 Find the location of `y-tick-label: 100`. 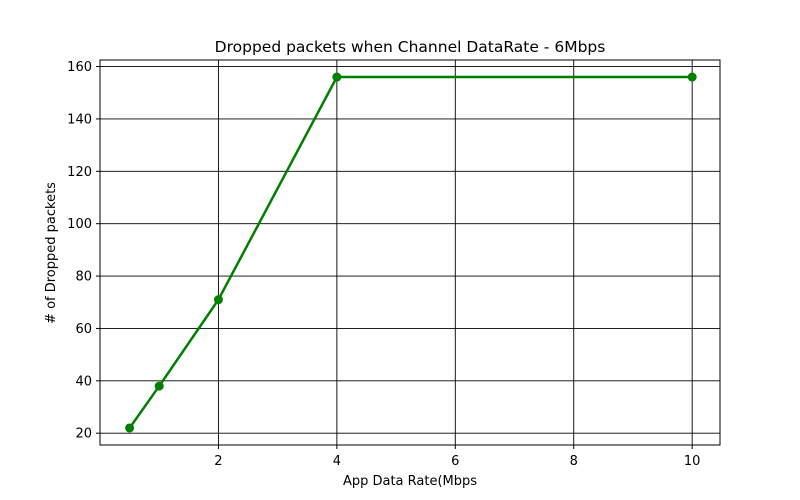

y-tick-label: 100 is located at coordinates (79, 224).